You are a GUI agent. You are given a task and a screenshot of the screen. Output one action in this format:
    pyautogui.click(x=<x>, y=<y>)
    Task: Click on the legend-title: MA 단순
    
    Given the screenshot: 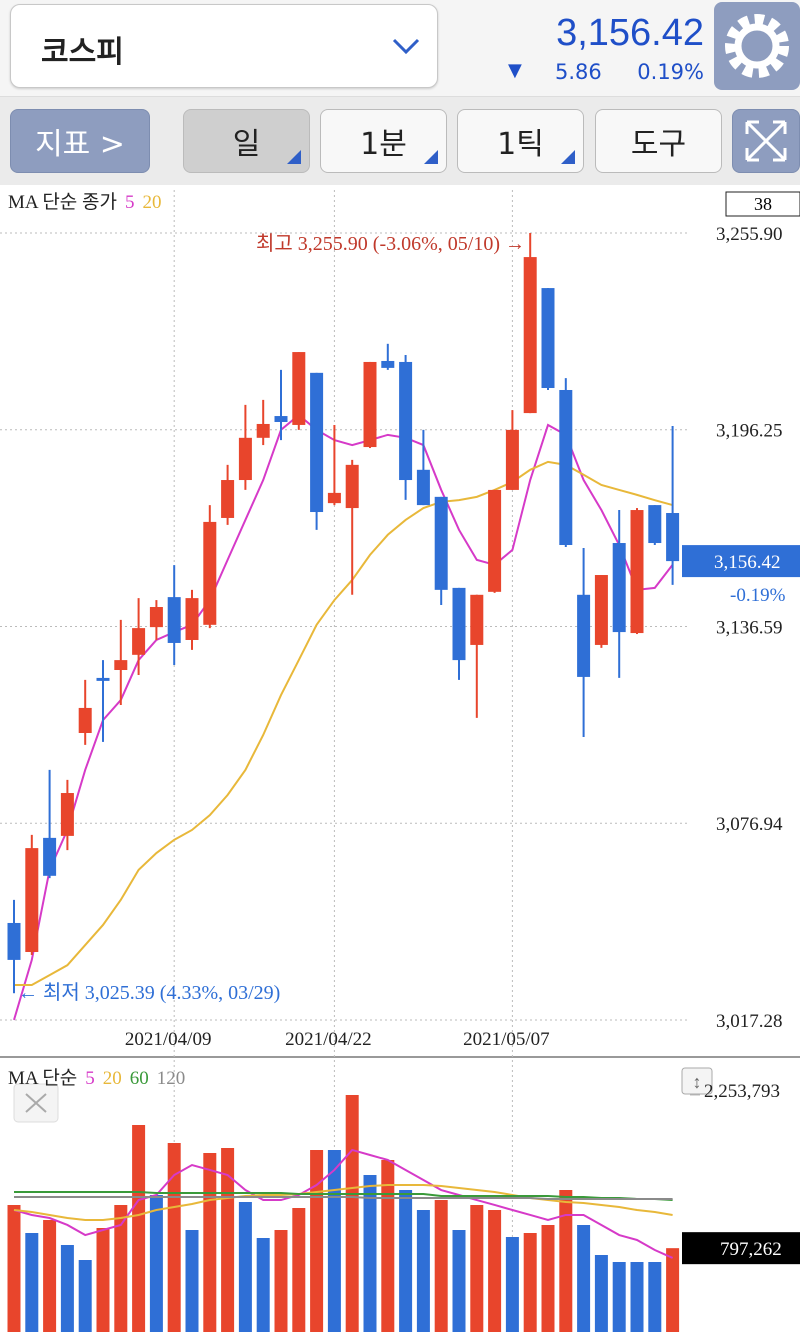 What is the action you would take?
    pyautogui.click(x=42, y=1078)
    